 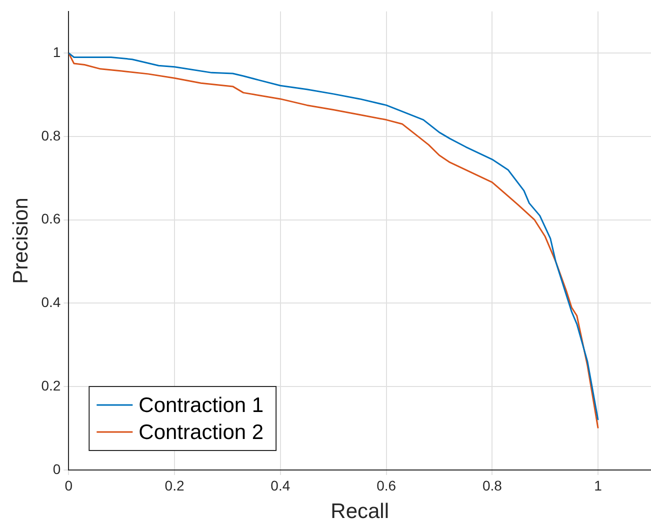 What do you see at coordinates (51, 385) in the screenshot?
I see `y-tick-label: 0.2` at bounding box center [51, 385].